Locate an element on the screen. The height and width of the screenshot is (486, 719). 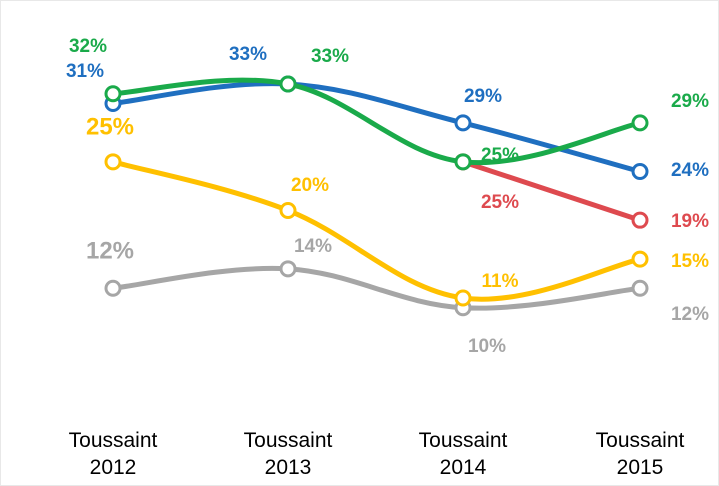
x-tick-label: Toussaint 2015 is located at coordinates (640, 454).